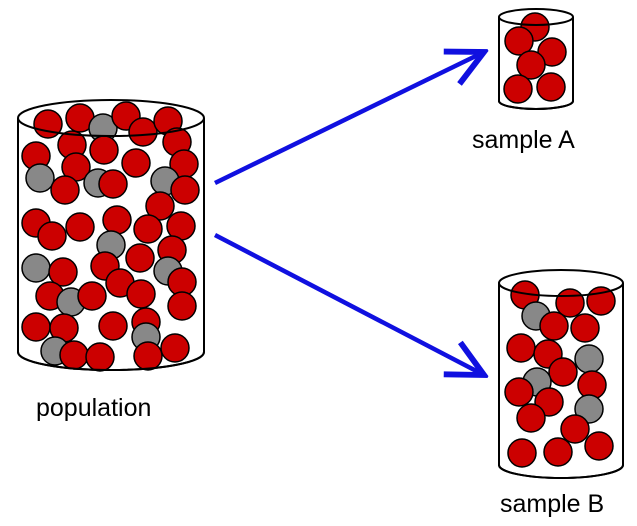 Image resolution: width=637 pixels, height=526 pixels. Describe the element at coordinates (111, 118) in the screenshot. I see `population-jar-rim` at that location.